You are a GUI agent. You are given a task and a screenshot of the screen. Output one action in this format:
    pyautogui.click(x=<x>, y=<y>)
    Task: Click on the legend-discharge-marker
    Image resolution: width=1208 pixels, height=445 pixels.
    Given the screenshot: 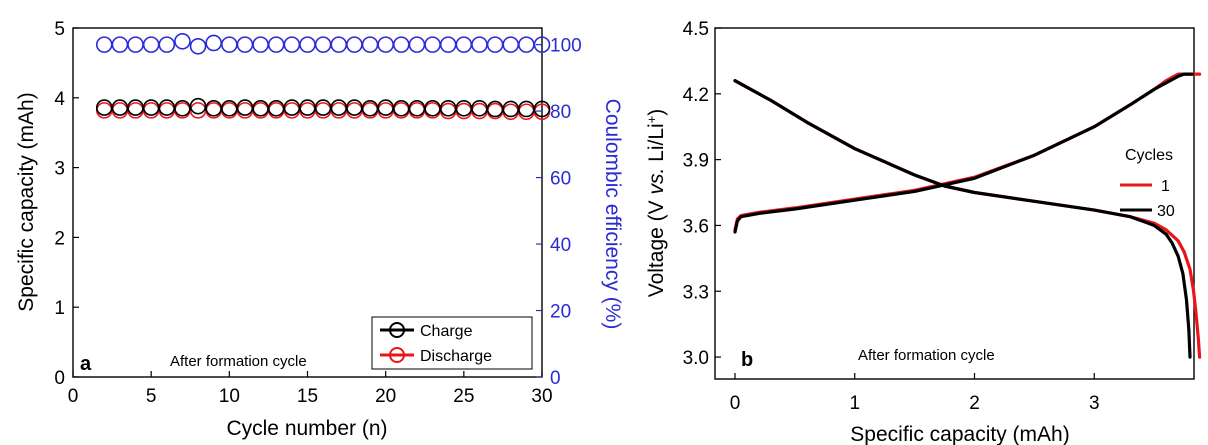 What is the action you would take?
    pyautogui.click(x=397, y=355)
    